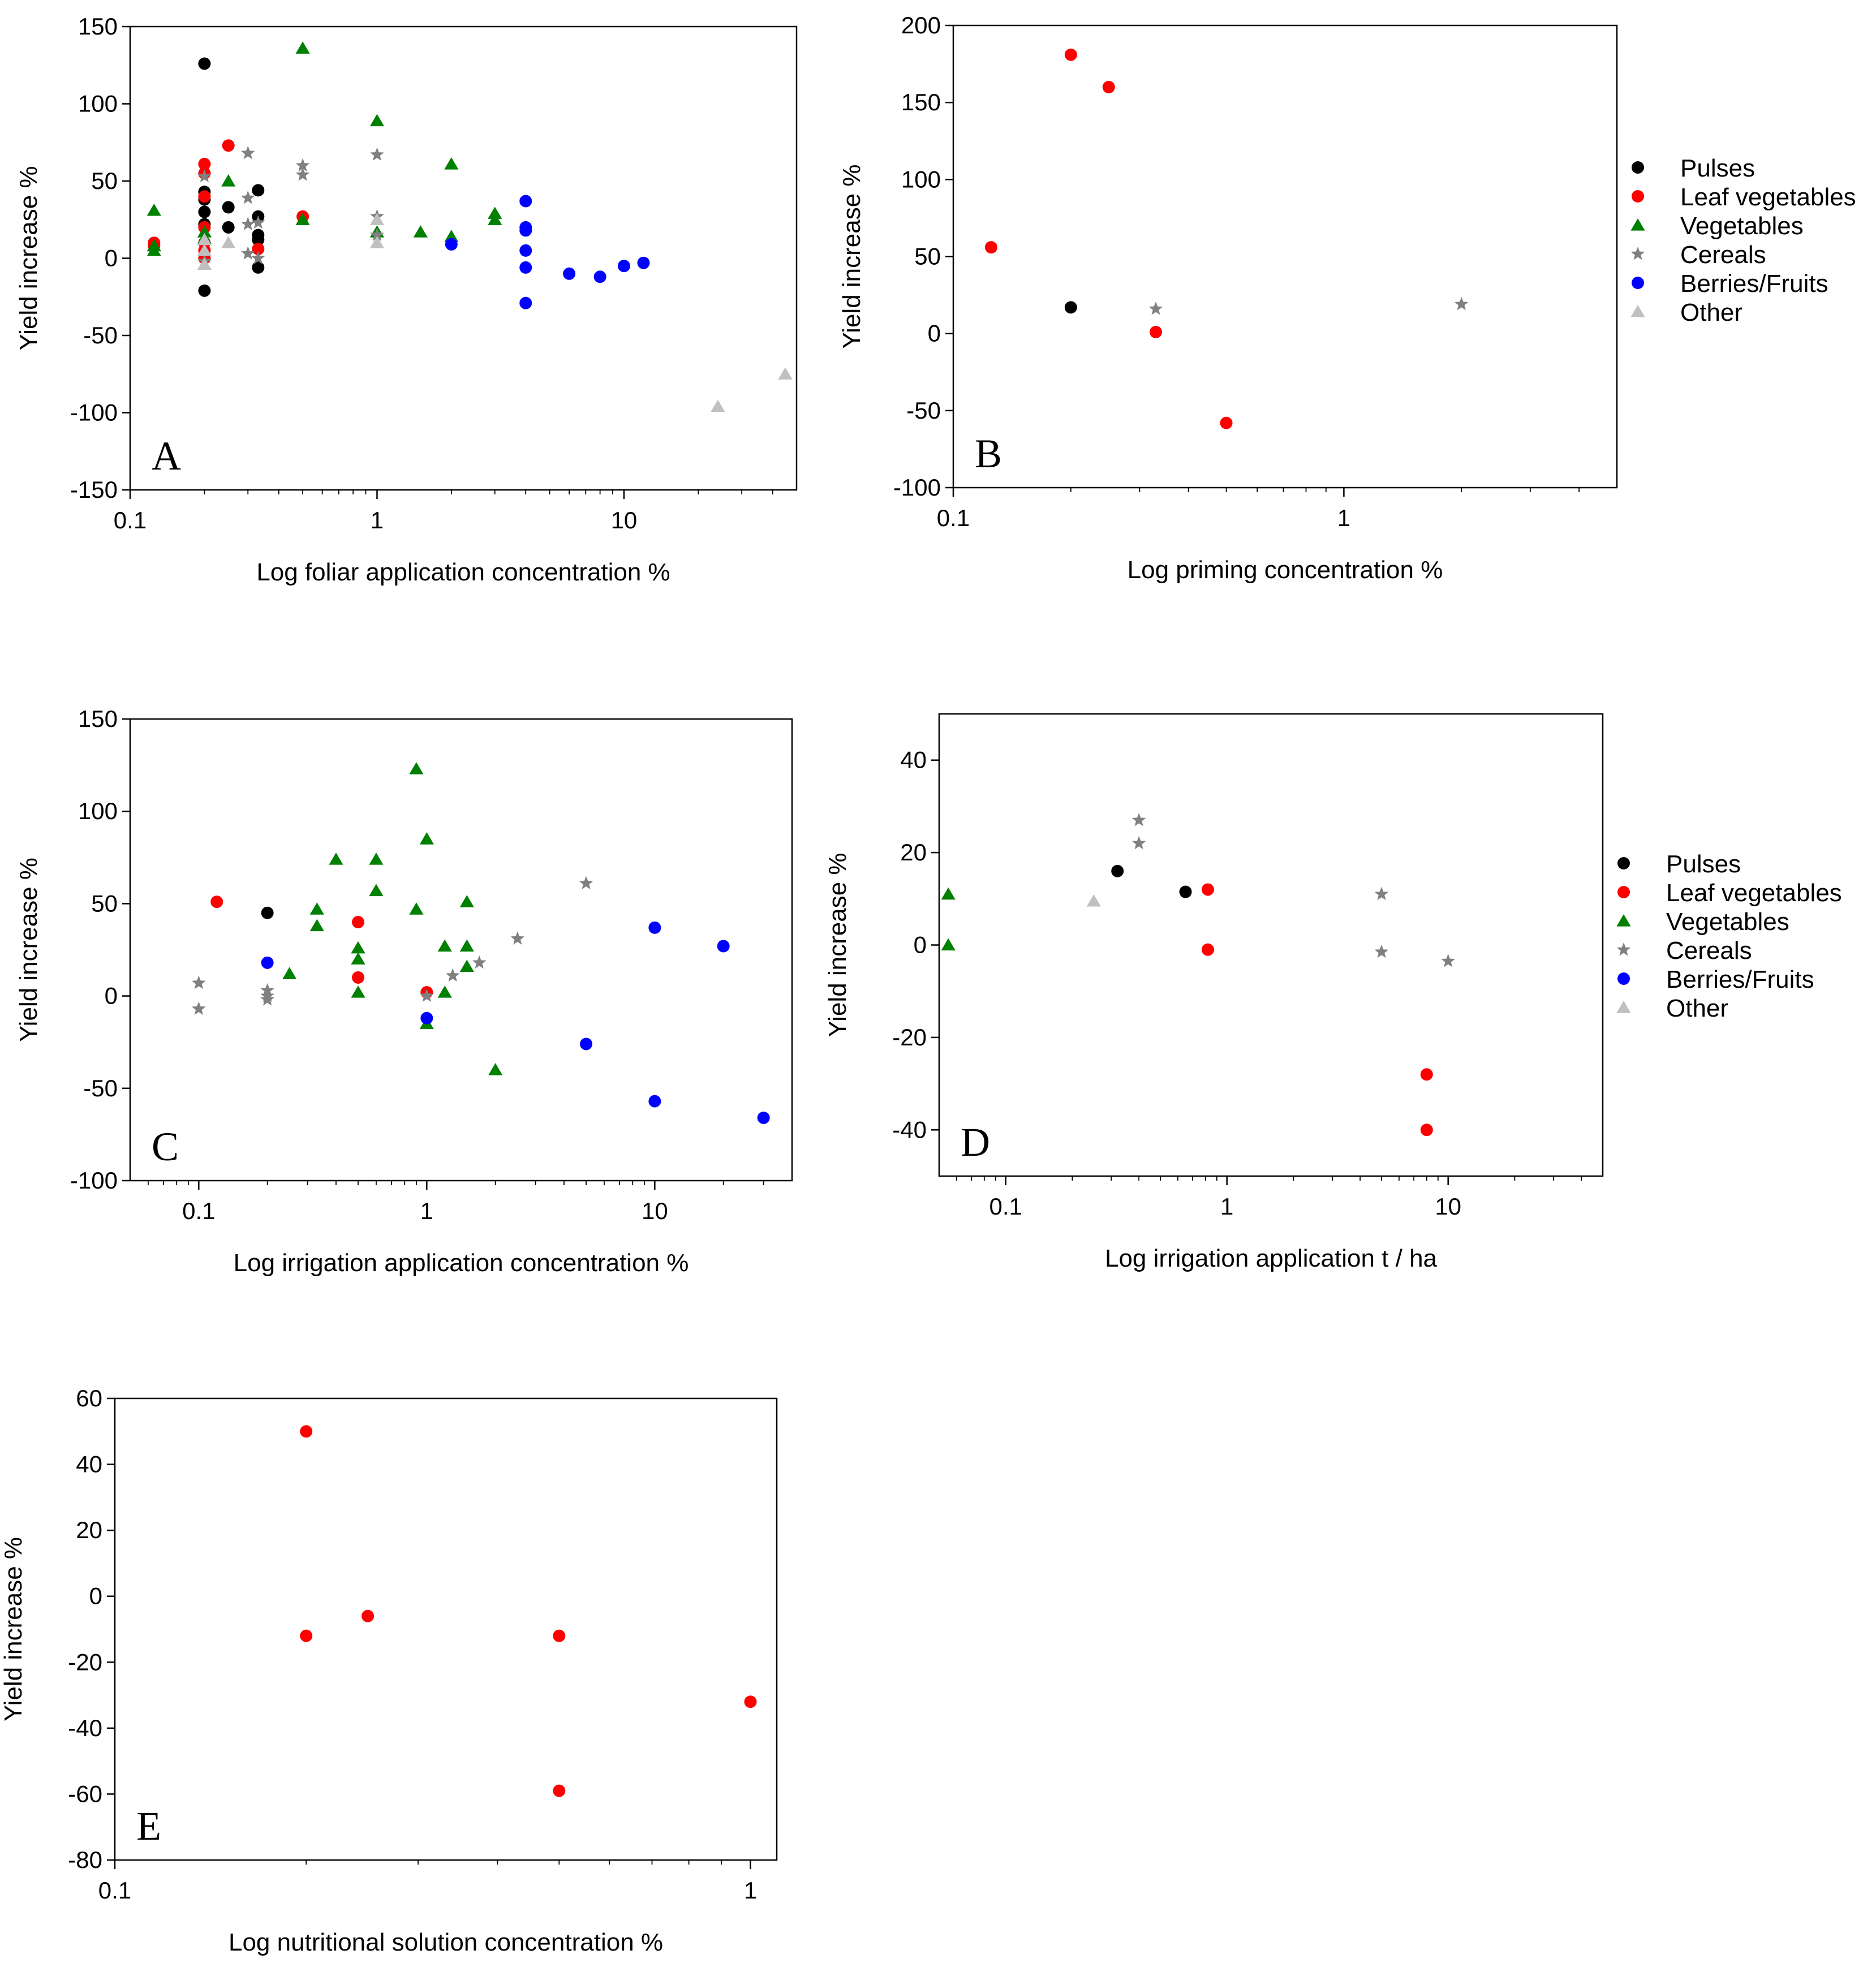 Image resolution: width=1876 pixels, height=1976 pixels. What do you see at coordinates (927, 256) in the screenshot?
I see `y-tick-label: 50` at bounding box center [927, 256].